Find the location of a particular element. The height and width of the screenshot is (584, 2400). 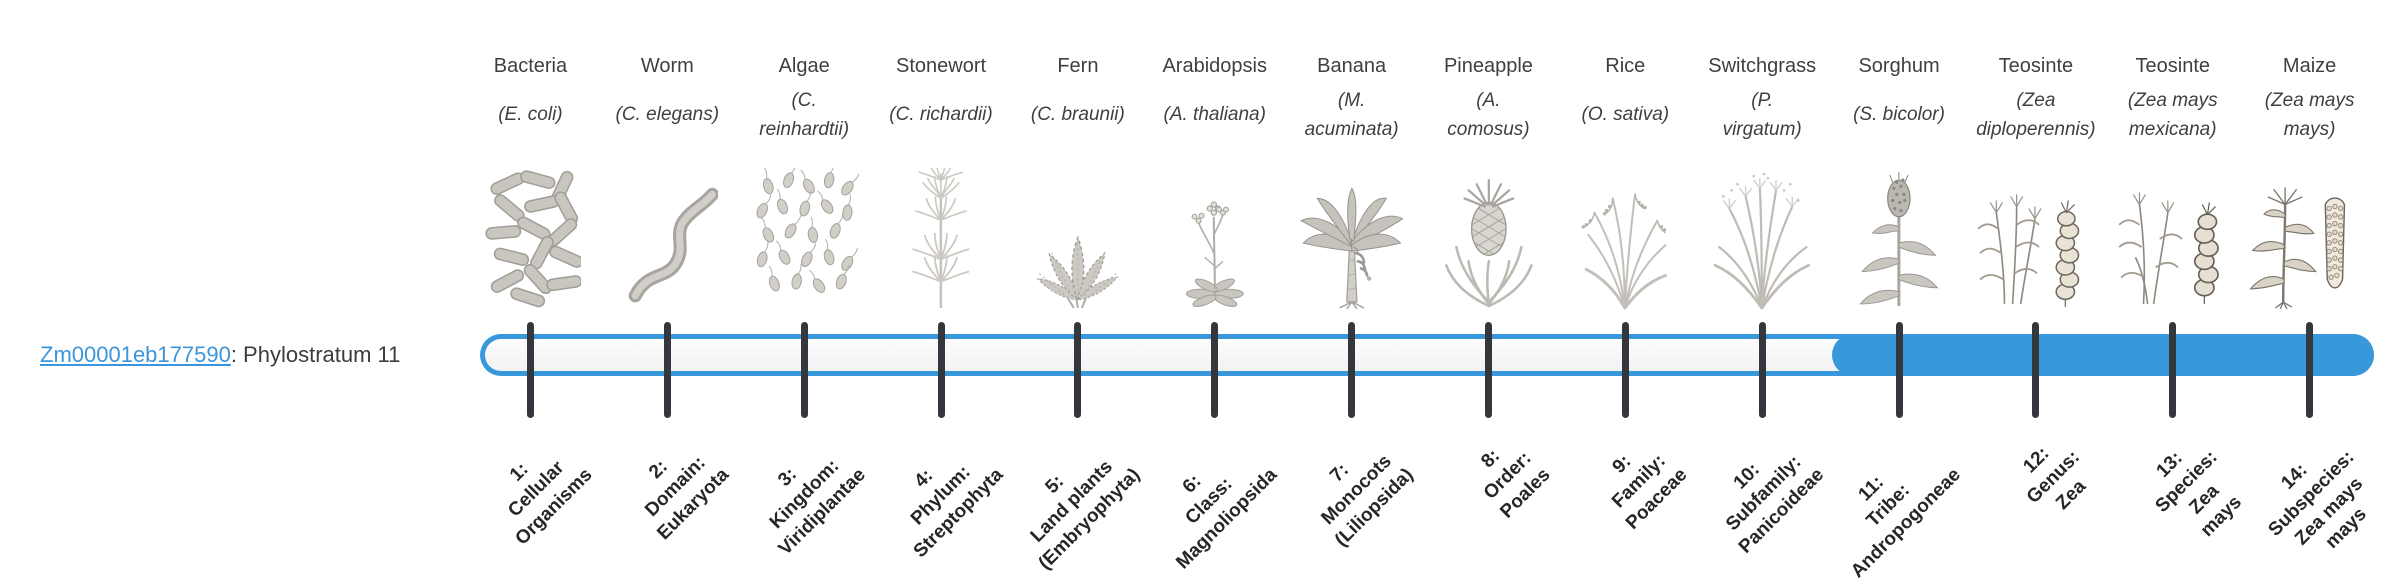

stratum-label: 7: Monocots (Liliopsida) is located at coordinates (1367, 501).